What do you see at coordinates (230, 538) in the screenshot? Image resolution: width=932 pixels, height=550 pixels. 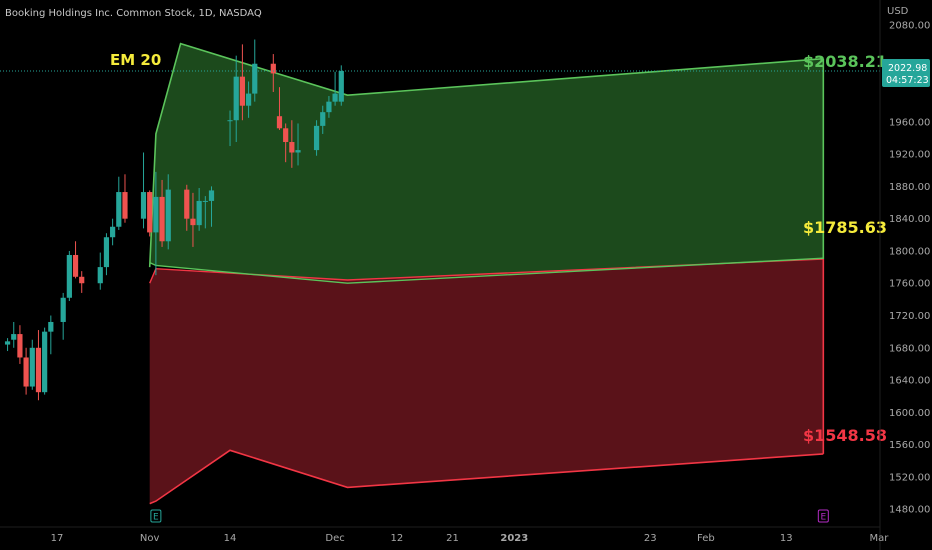 I see `time-tick-label: 14` at bounding box center [230, 538].